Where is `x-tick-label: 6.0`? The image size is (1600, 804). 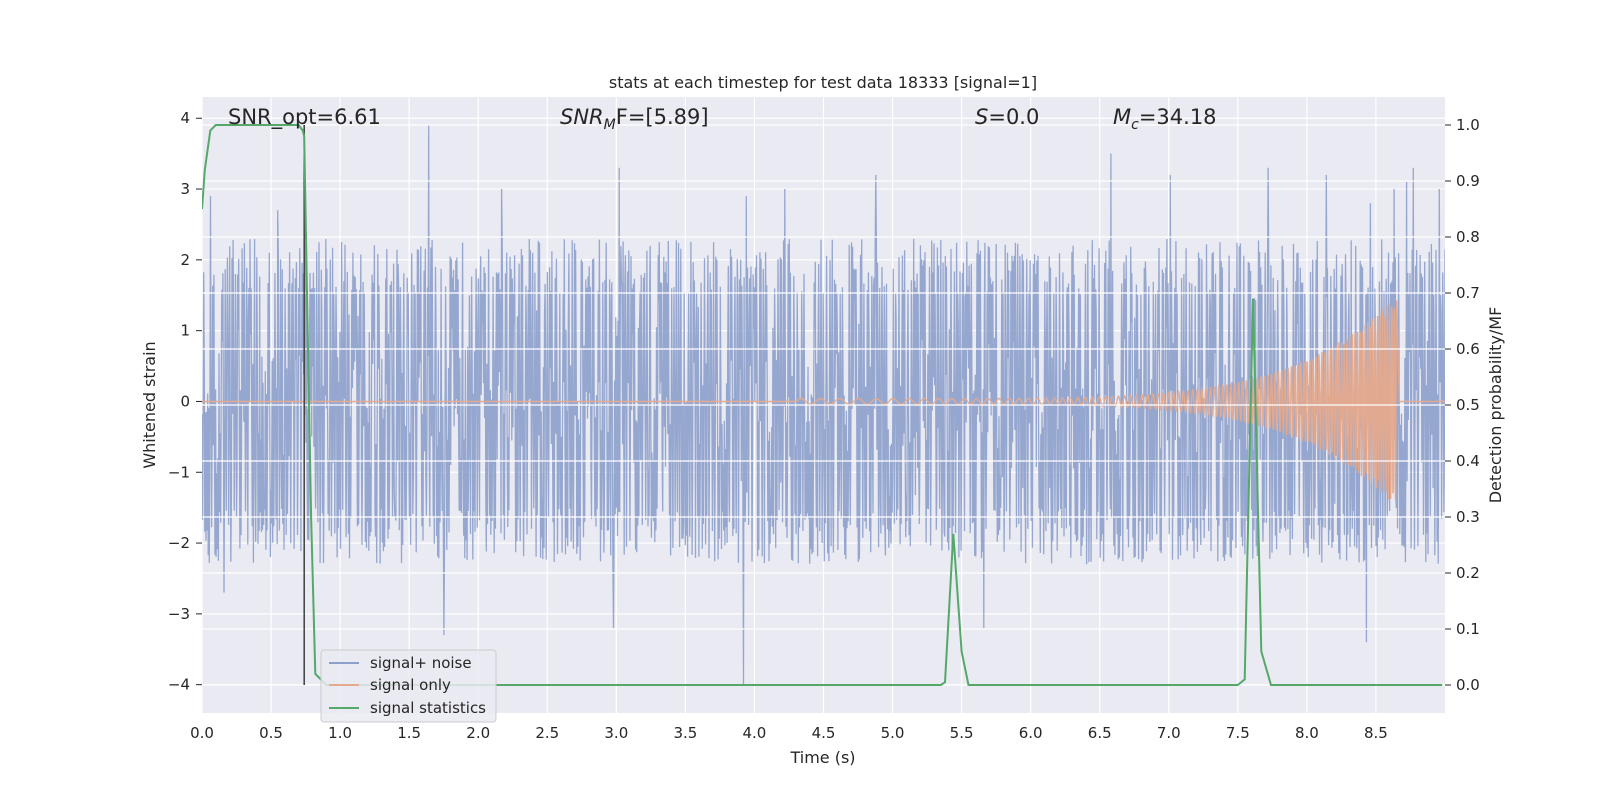
x-tick-label: 6.0 is located at coordinates (1031, 733).